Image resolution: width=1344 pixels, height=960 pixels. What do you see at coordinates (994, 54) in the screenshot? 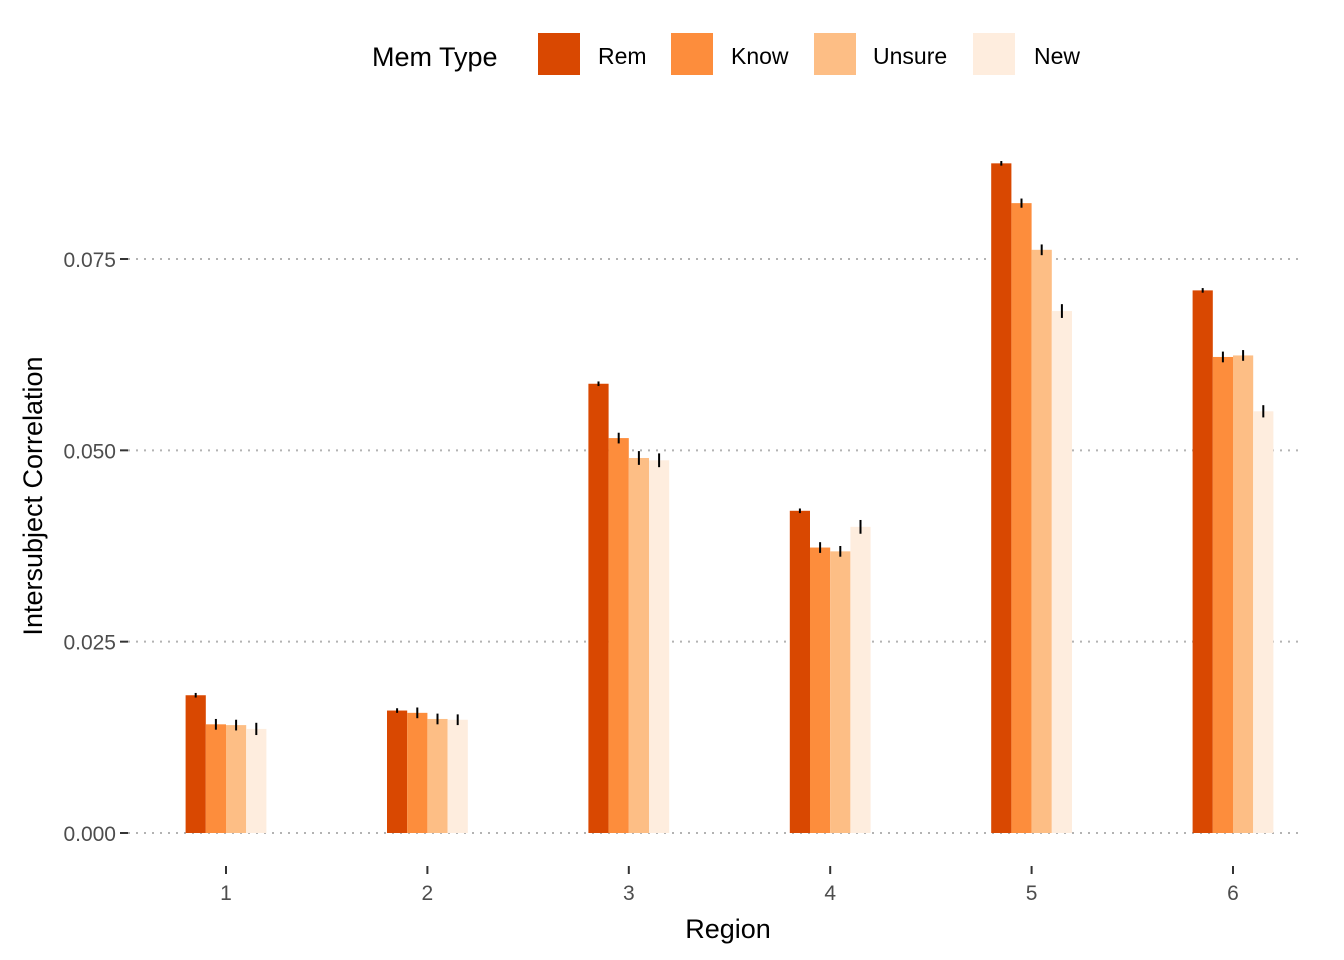
I see `legend-key-new` at bounding box center [994, 54].